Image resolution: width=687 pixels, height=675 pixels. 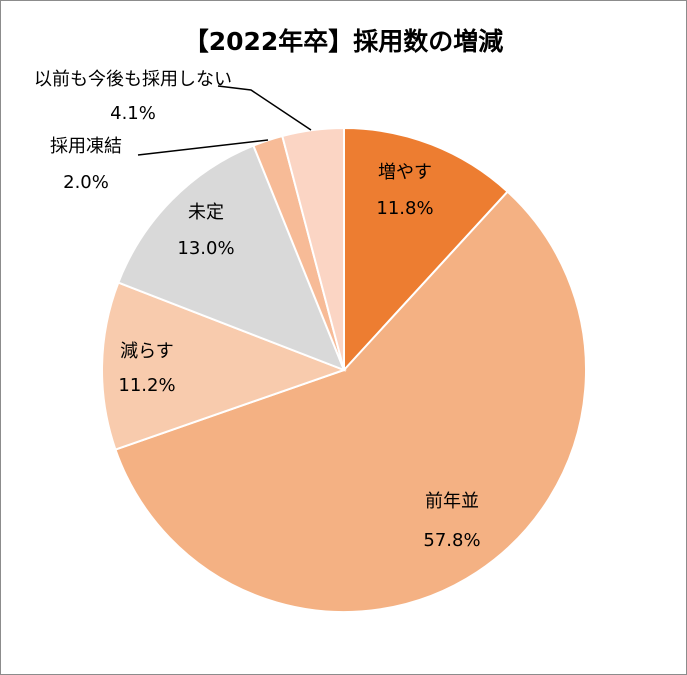 I want to click on slice-category-label: 未定, so click(x=206, y=212).